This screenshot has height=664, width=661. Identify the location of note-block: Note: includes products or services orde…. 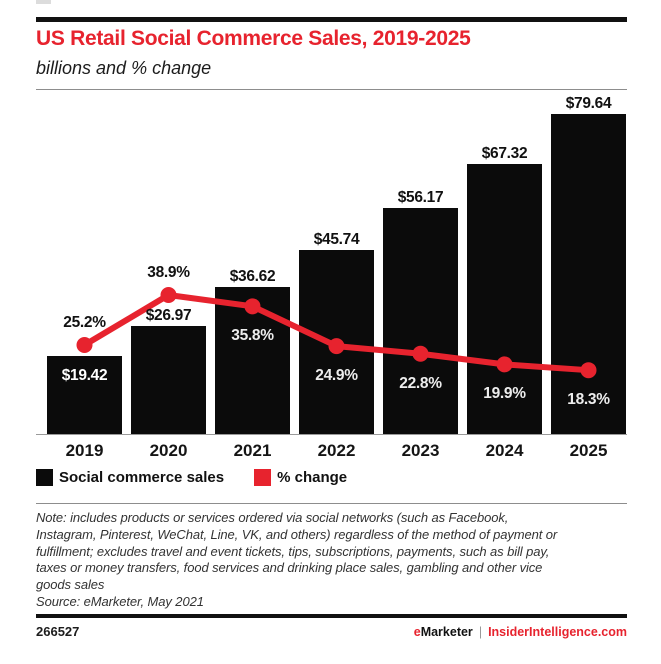
(296, 560).